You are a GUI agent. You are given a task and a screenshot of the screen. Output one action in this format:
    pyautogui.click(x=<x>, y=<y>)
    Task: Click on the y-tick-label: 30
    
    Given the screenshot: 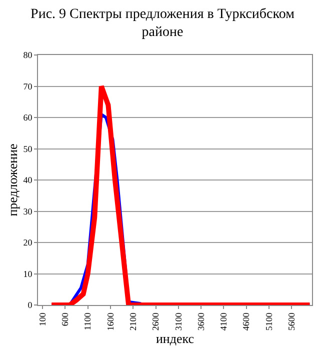 What is the action you would take?
    pyautogui.click(x=28, y=211)
    